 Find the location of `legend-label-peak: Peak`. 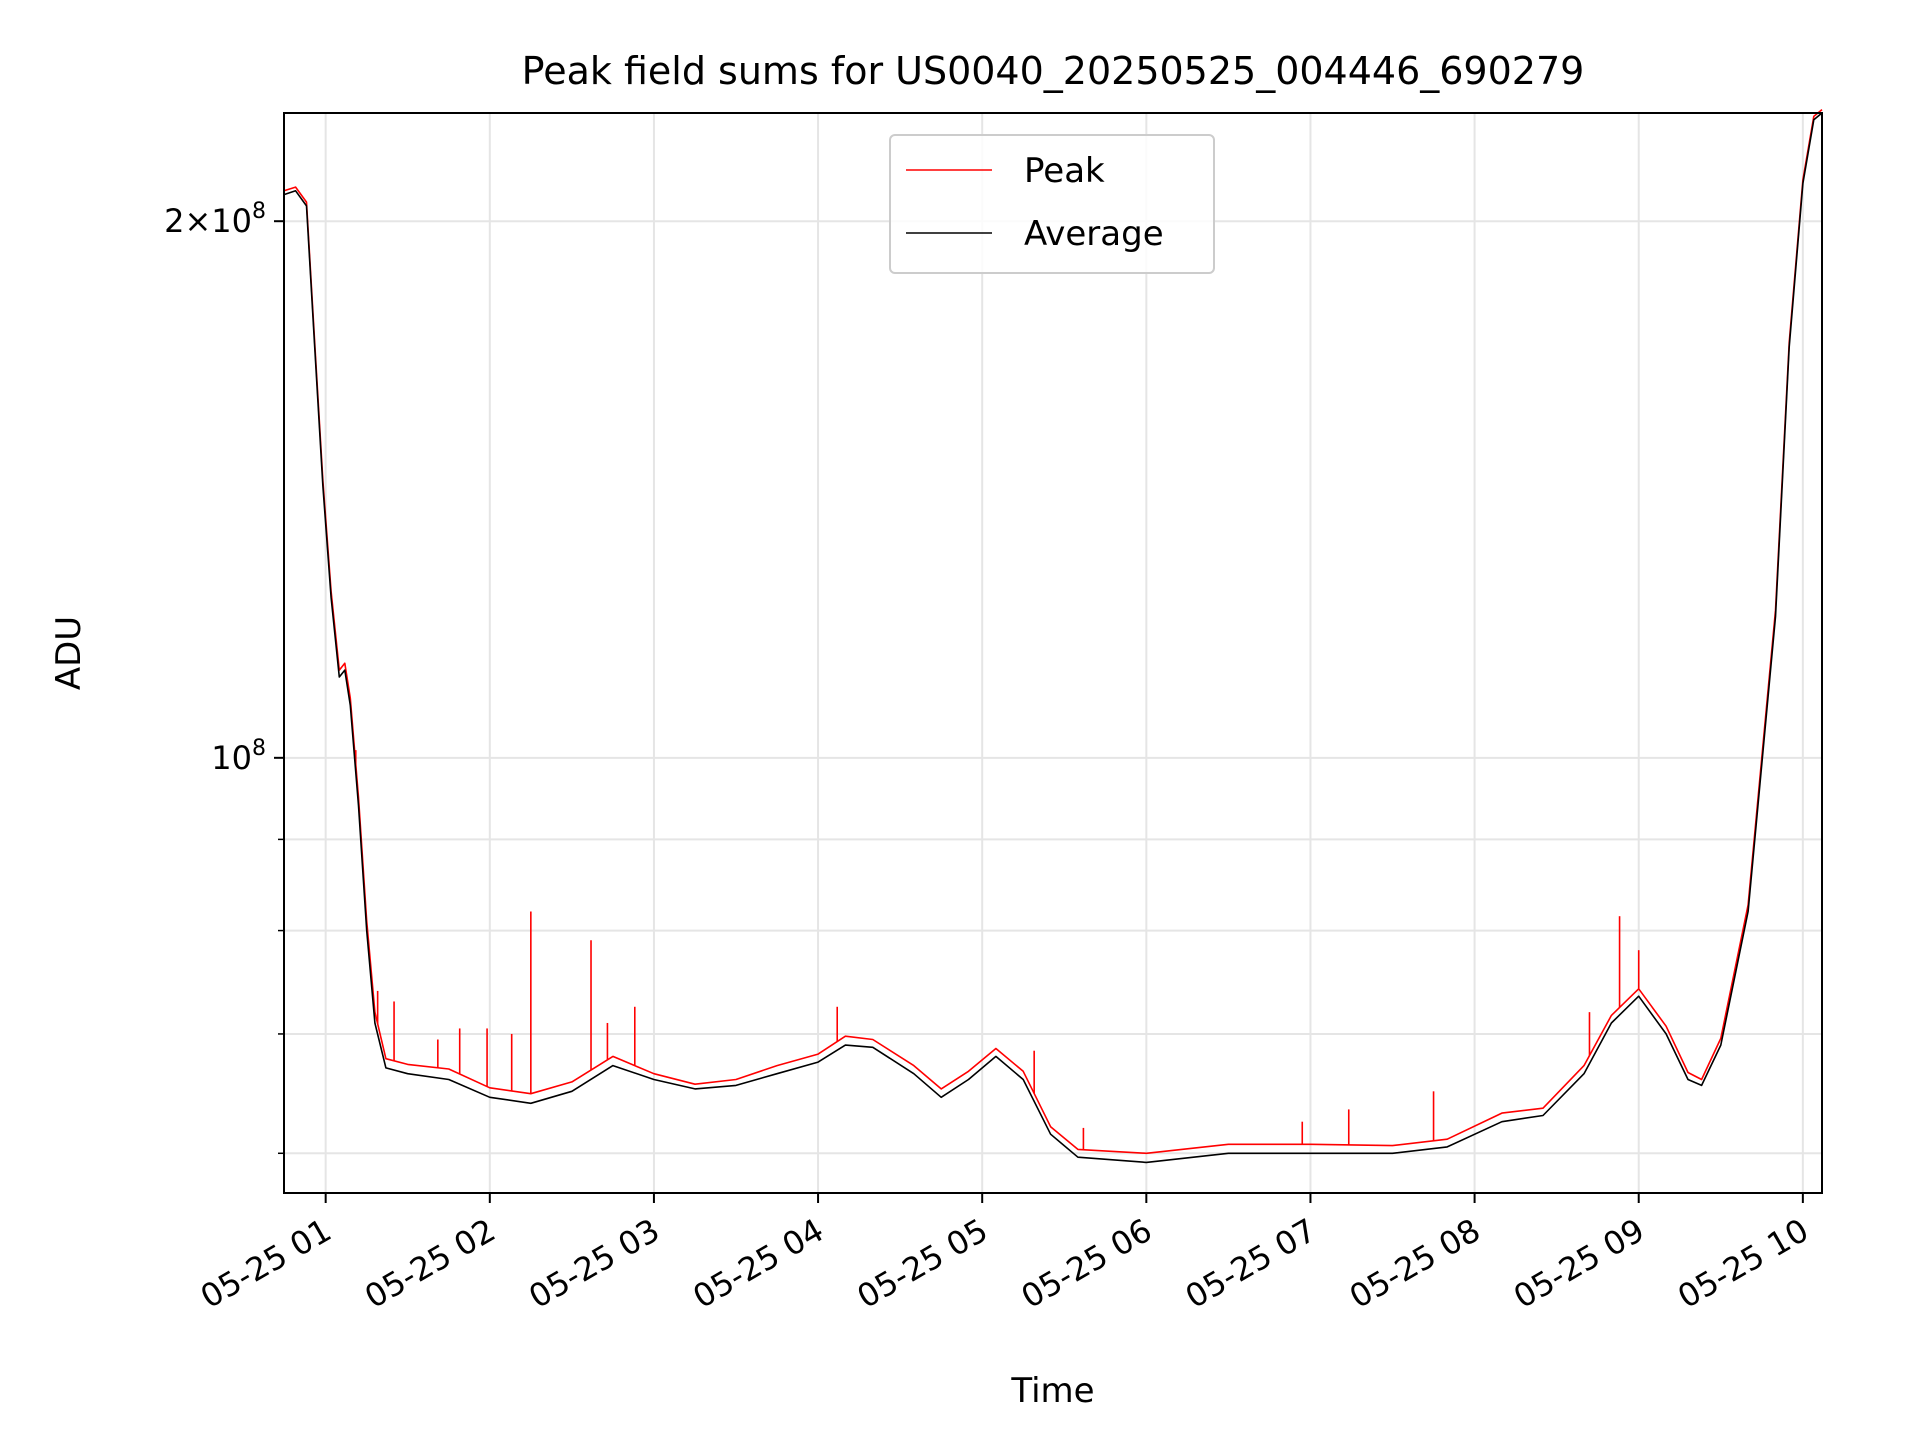

legend-label-peak: Peak is located at coordinates (1064, 171).